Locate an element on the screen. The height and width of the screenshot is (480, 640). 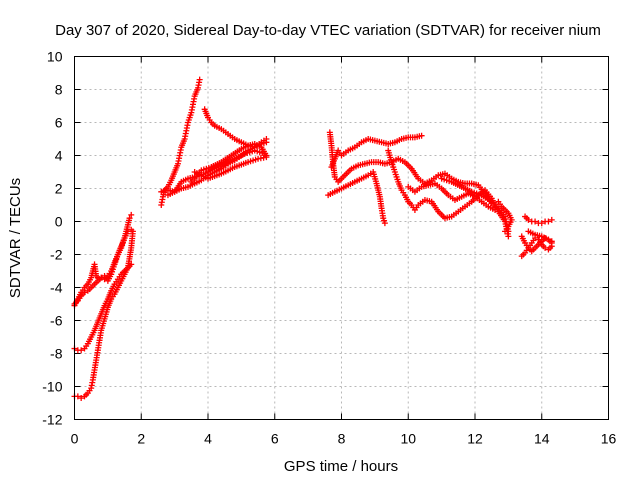
x-tick-label: 2 is located at coordinates (141, 439).